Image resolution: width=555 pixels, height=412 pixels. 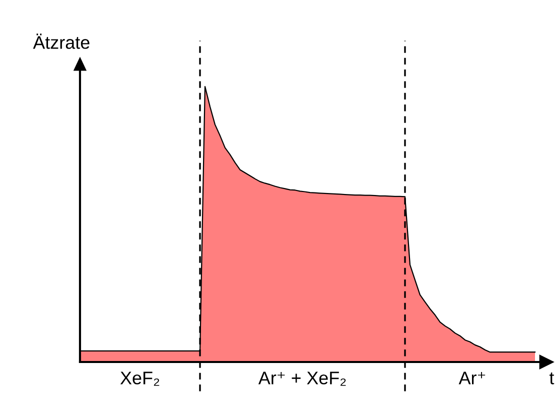 I want to click on y-axis-title: Ätzrate, so click(x=61, y=41).